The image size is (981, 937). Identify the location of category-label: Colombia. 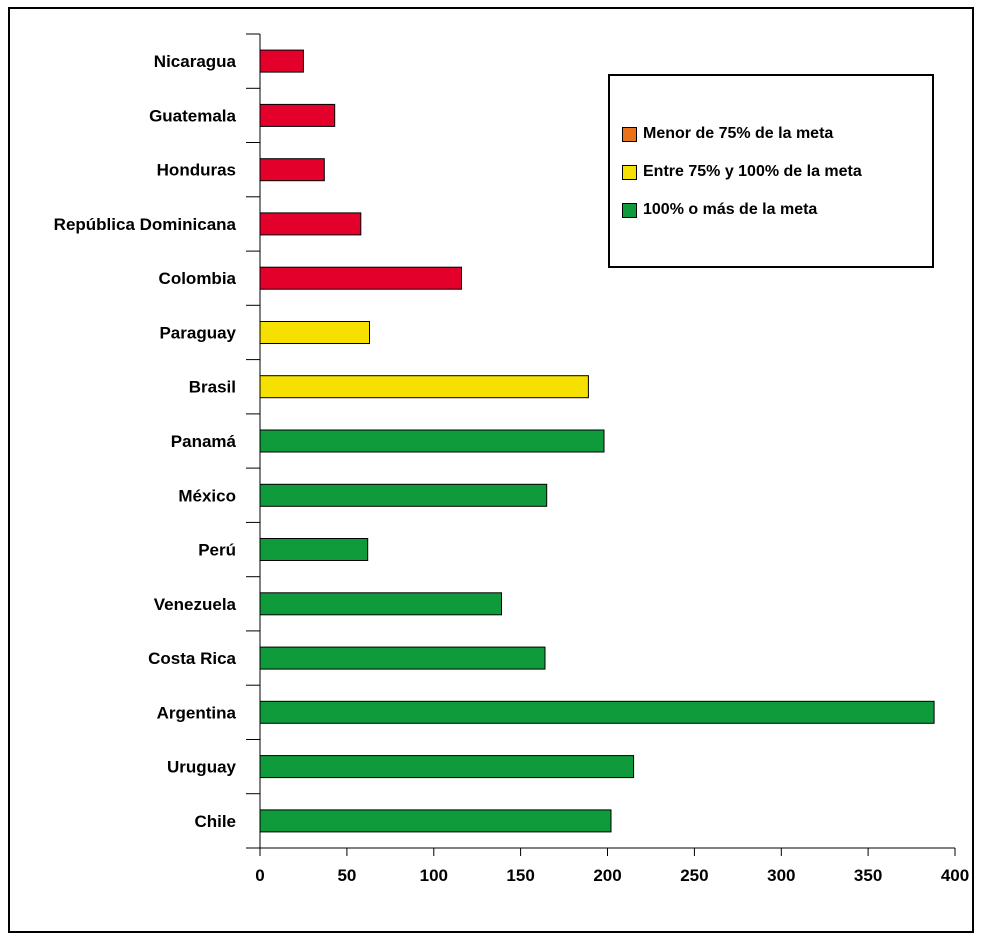
(198, 278).